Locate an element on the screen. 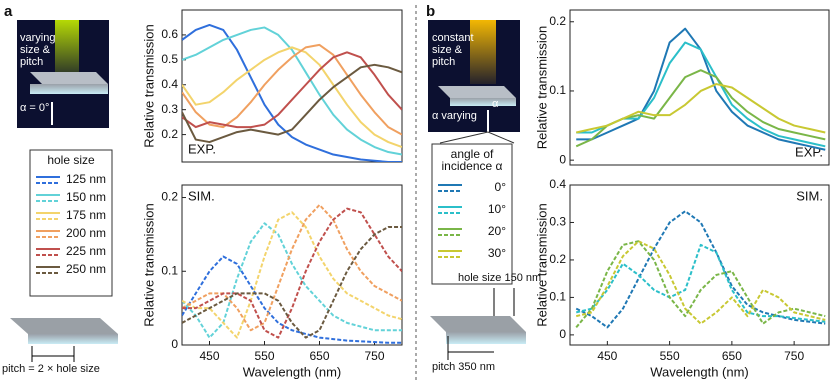 The image size is (830, 384). schematic-alpha: α is located at coordinates (495, 104).